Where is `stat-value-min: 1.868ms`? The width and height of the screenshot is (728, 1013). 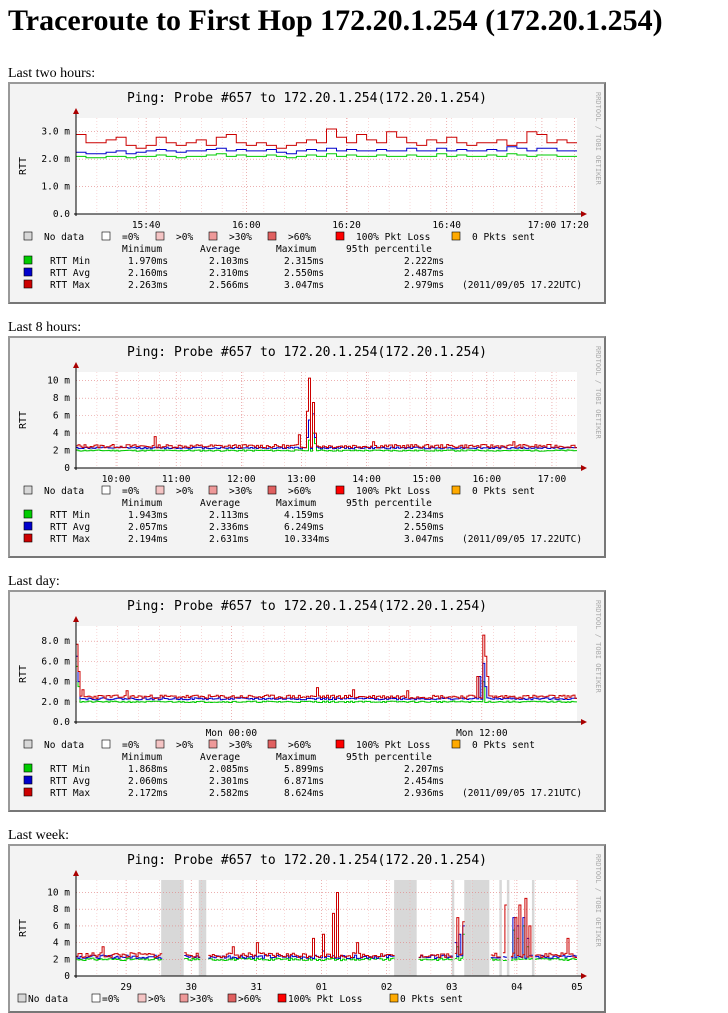 stat-value-min: 1.868ms is located at coordinates (148, 769).